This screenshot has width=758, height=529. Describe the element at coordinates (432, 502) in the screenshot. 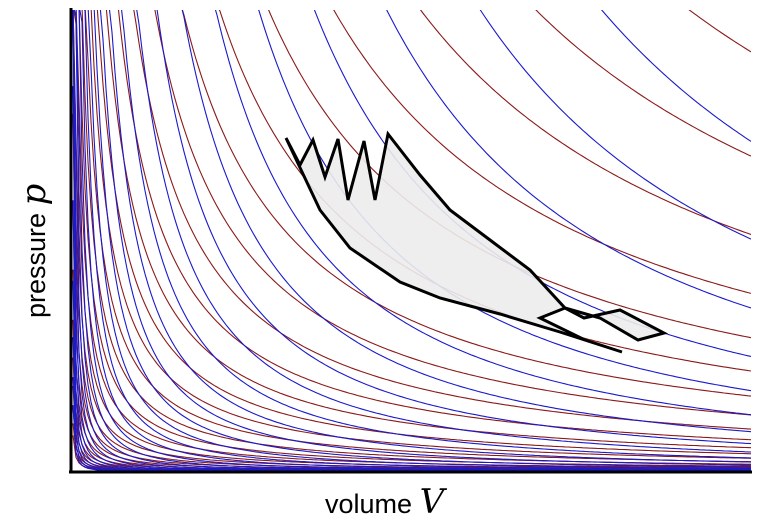

I see `x-axis-symbol: V` at that location.